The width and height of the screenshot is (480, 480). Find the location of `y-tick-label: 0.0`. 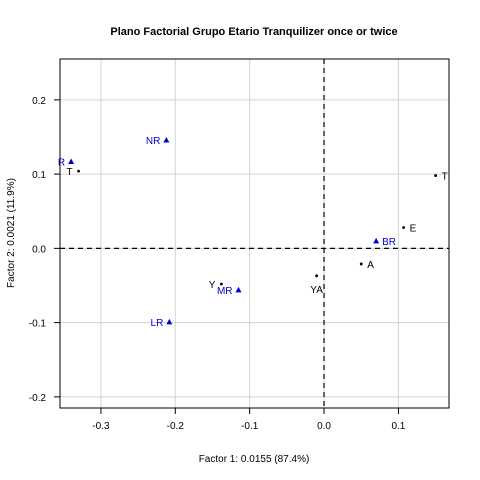

y-tick-label: 0.0 is located at coordinates (39, 249).